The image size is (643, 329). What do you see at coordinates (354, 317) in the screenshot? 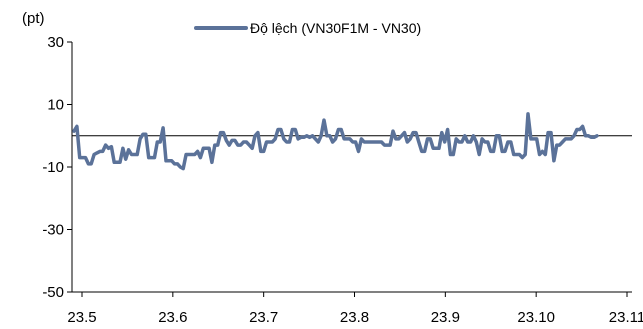
I see `x-tick-label: 23.8` at bounding box center [354, 317].